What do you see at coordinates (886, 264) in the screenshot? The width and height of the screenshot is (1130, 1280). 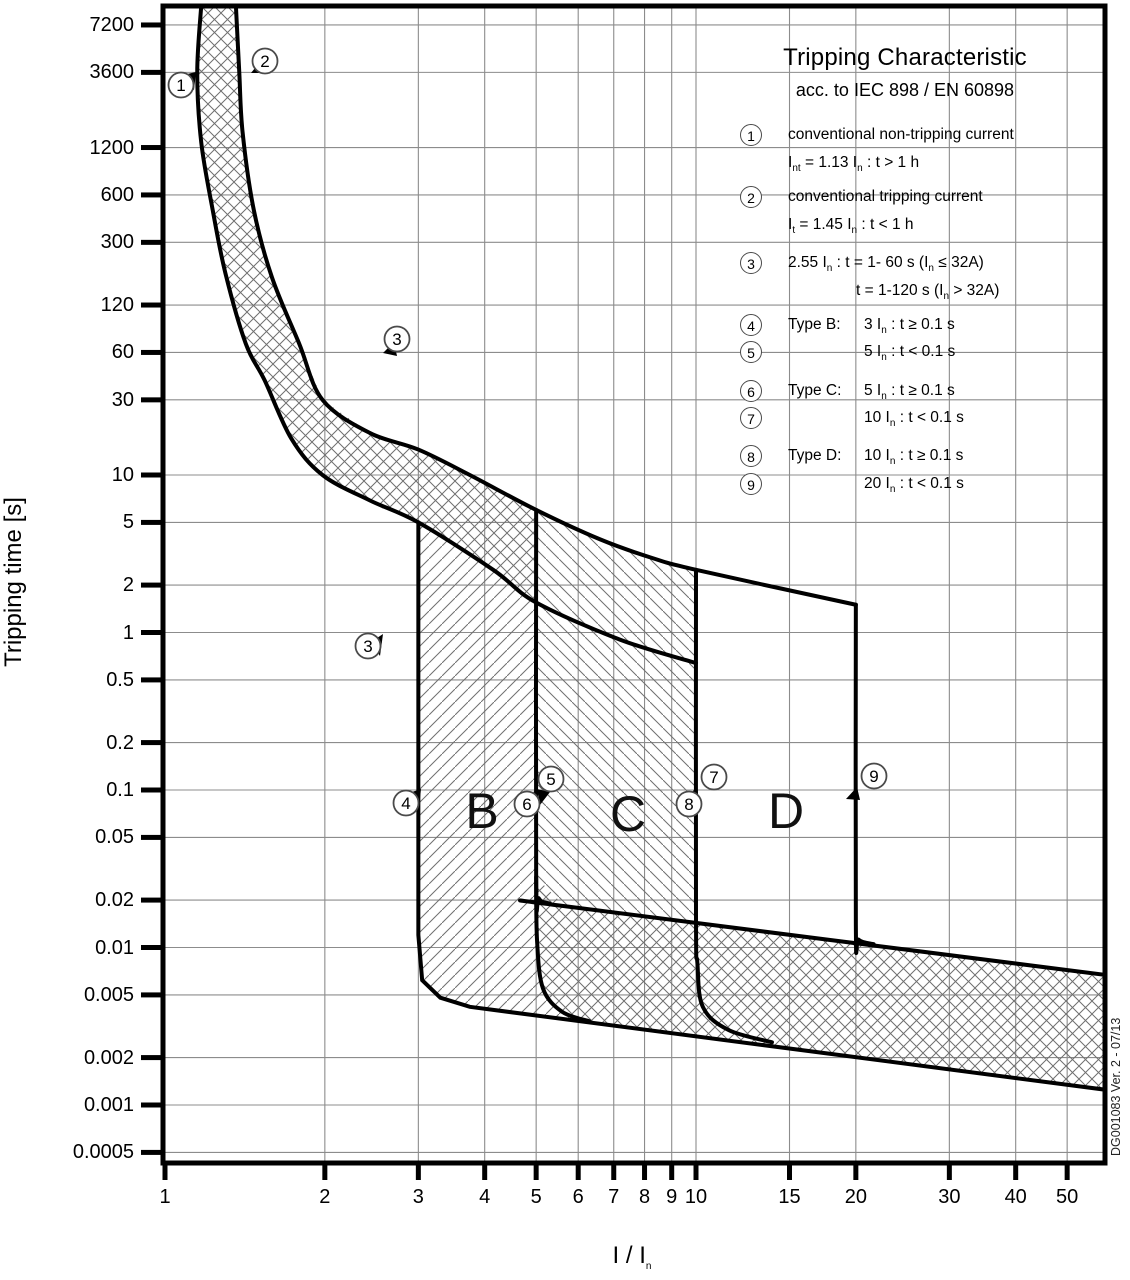 I see `legend-text: 2.55 In : t = 1- 60 s (In ≤ 32A)` at bounding box center [886, 264].